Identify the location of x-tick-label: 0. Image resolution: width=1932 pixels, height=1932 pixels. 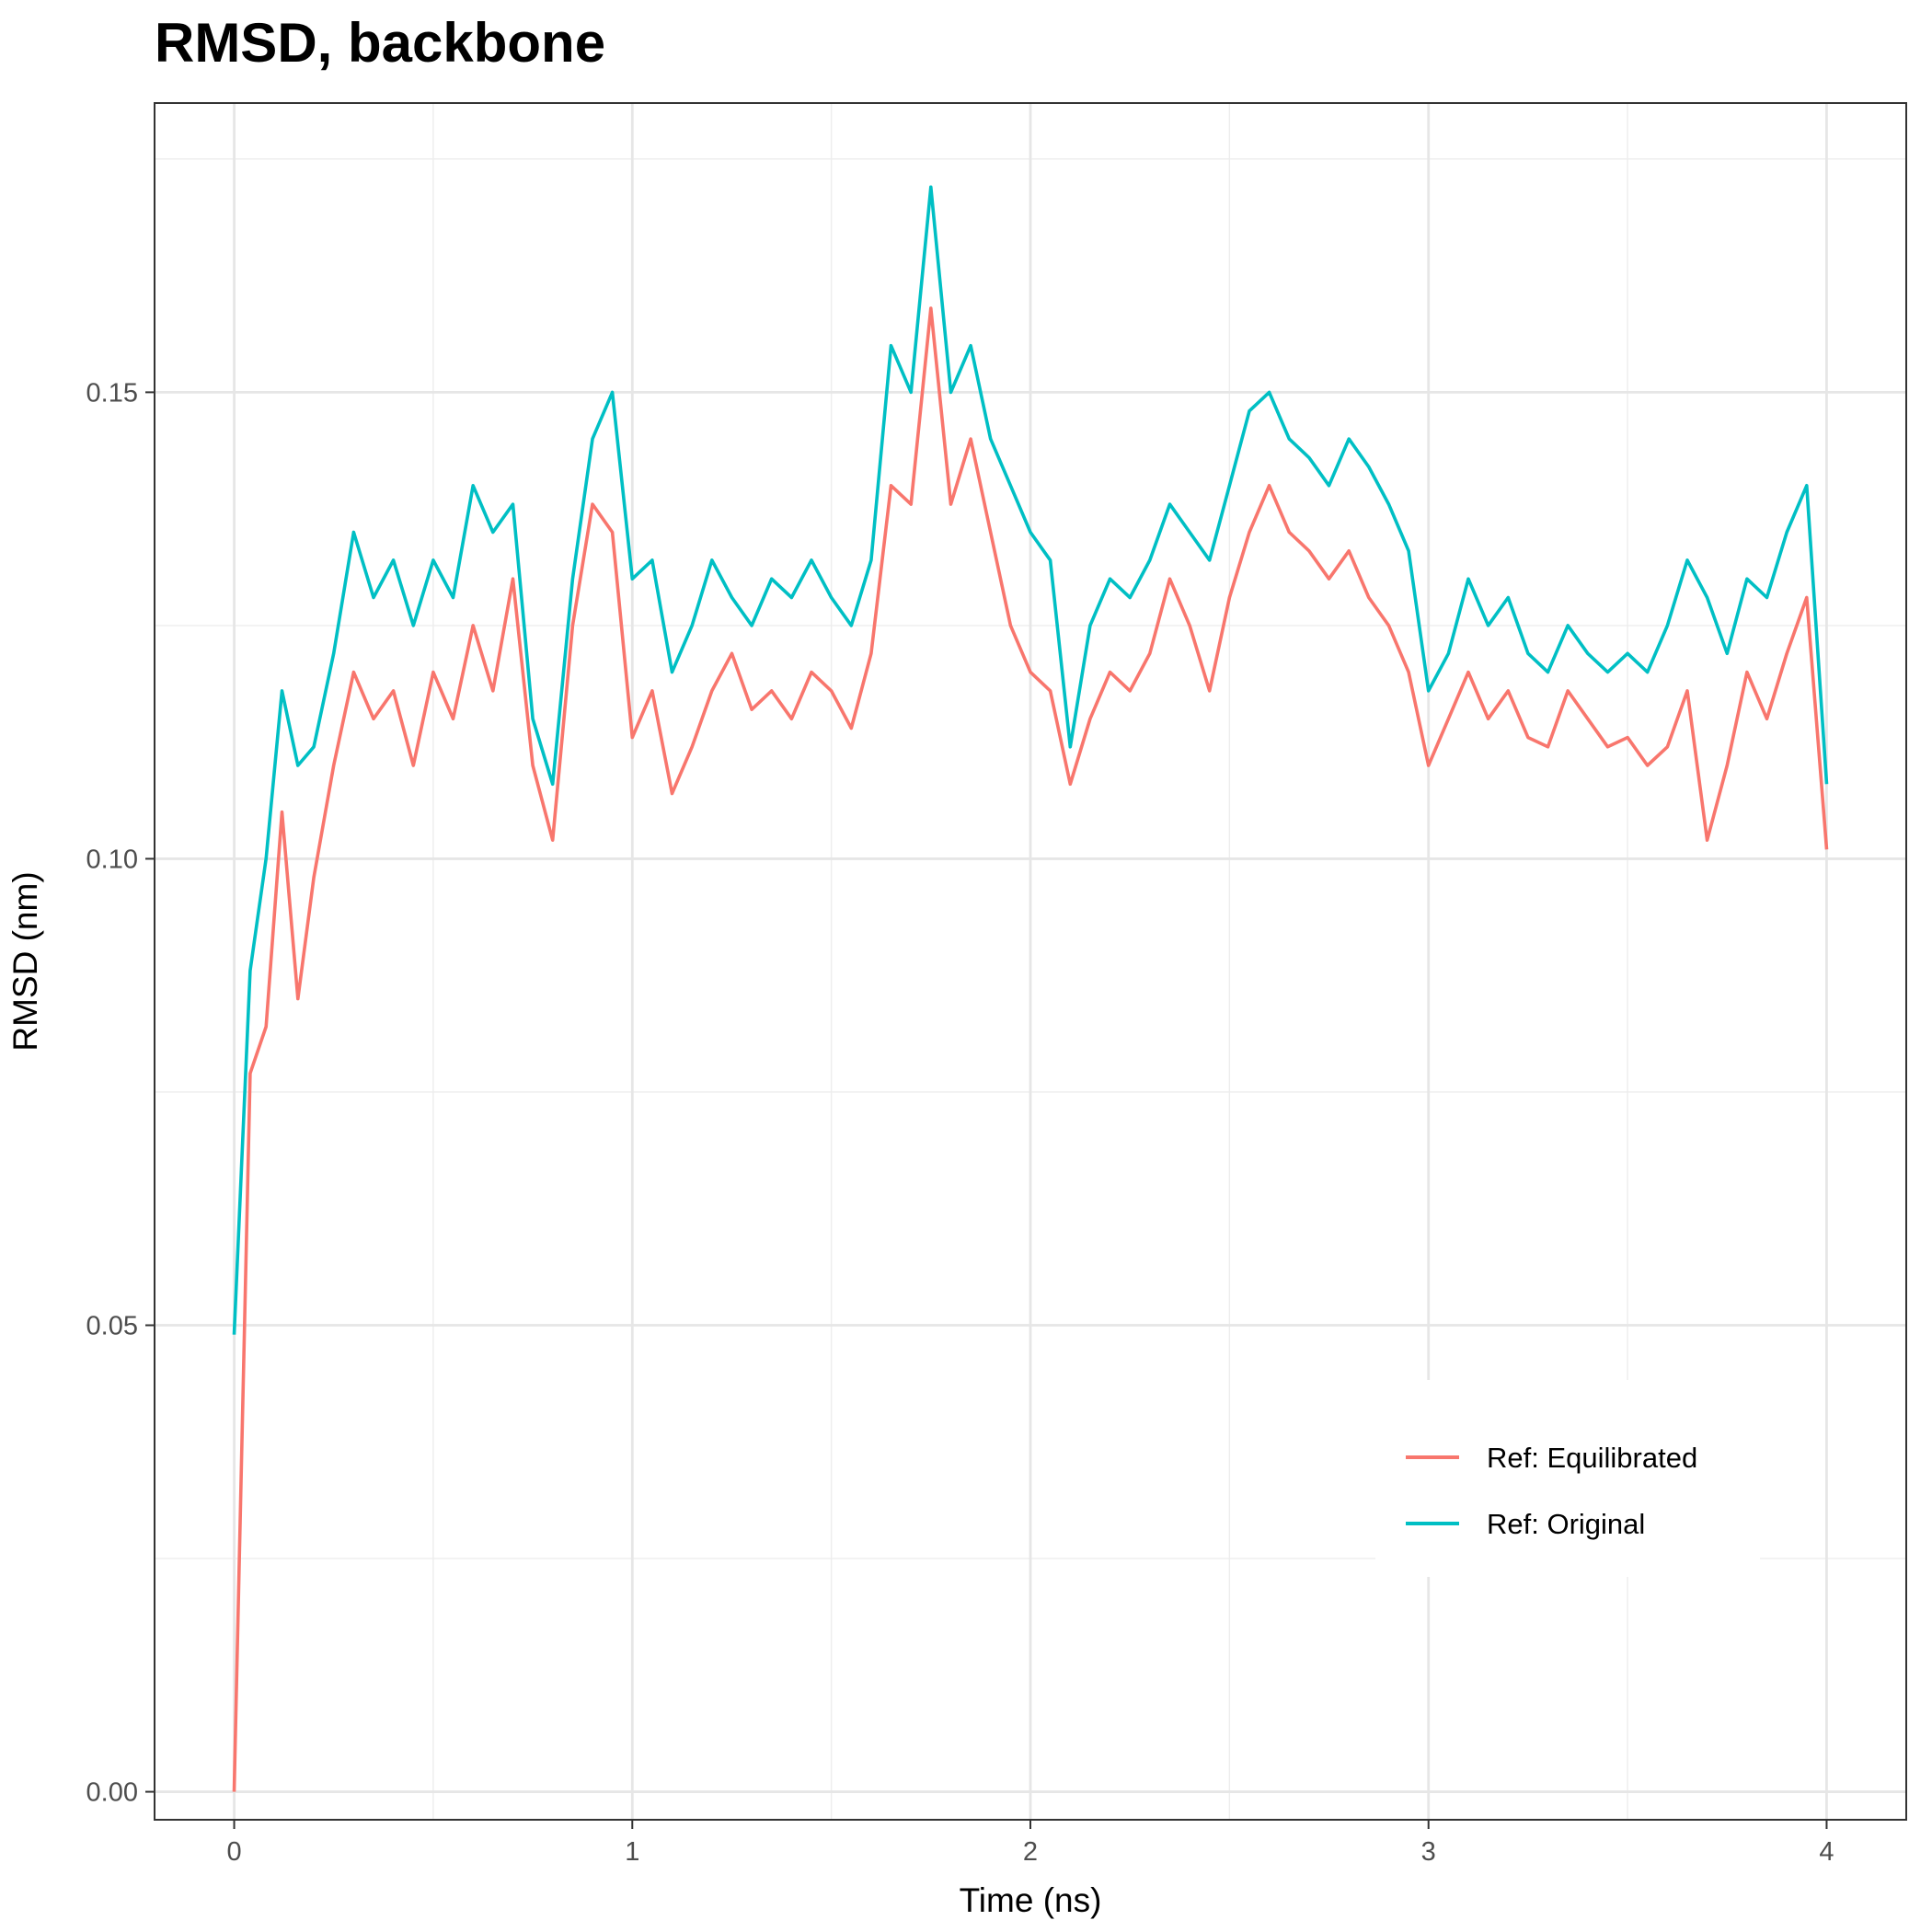
(233, 1852).